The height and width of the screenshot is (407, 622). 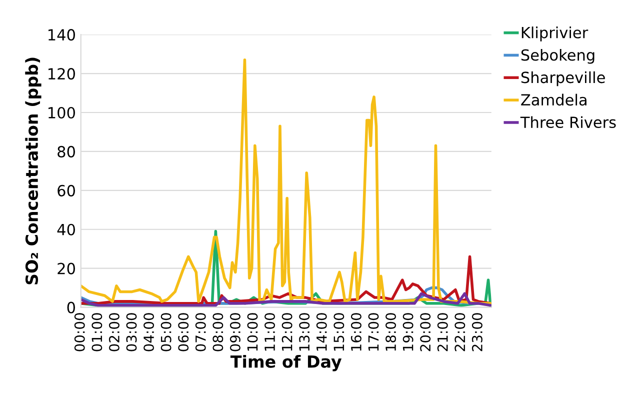 What do you see at coordinates (408, 332) in the screenshot?
I see `x-tick-label: 19:00` at bounding box center [408, 332].